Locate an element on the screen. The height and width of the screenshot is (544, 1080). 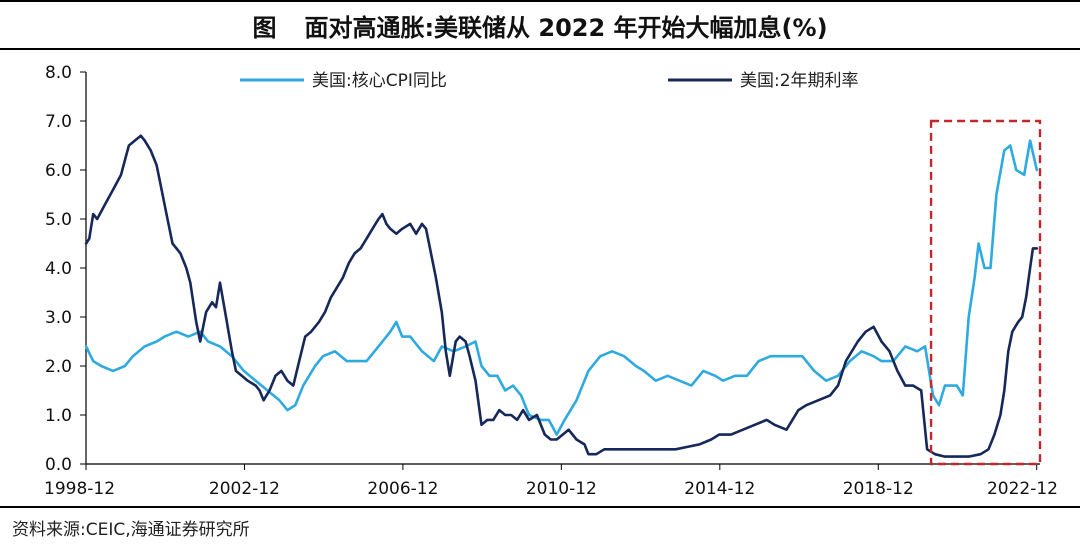
y-tick-label: 8.0 is located at coordinates (58, 73).